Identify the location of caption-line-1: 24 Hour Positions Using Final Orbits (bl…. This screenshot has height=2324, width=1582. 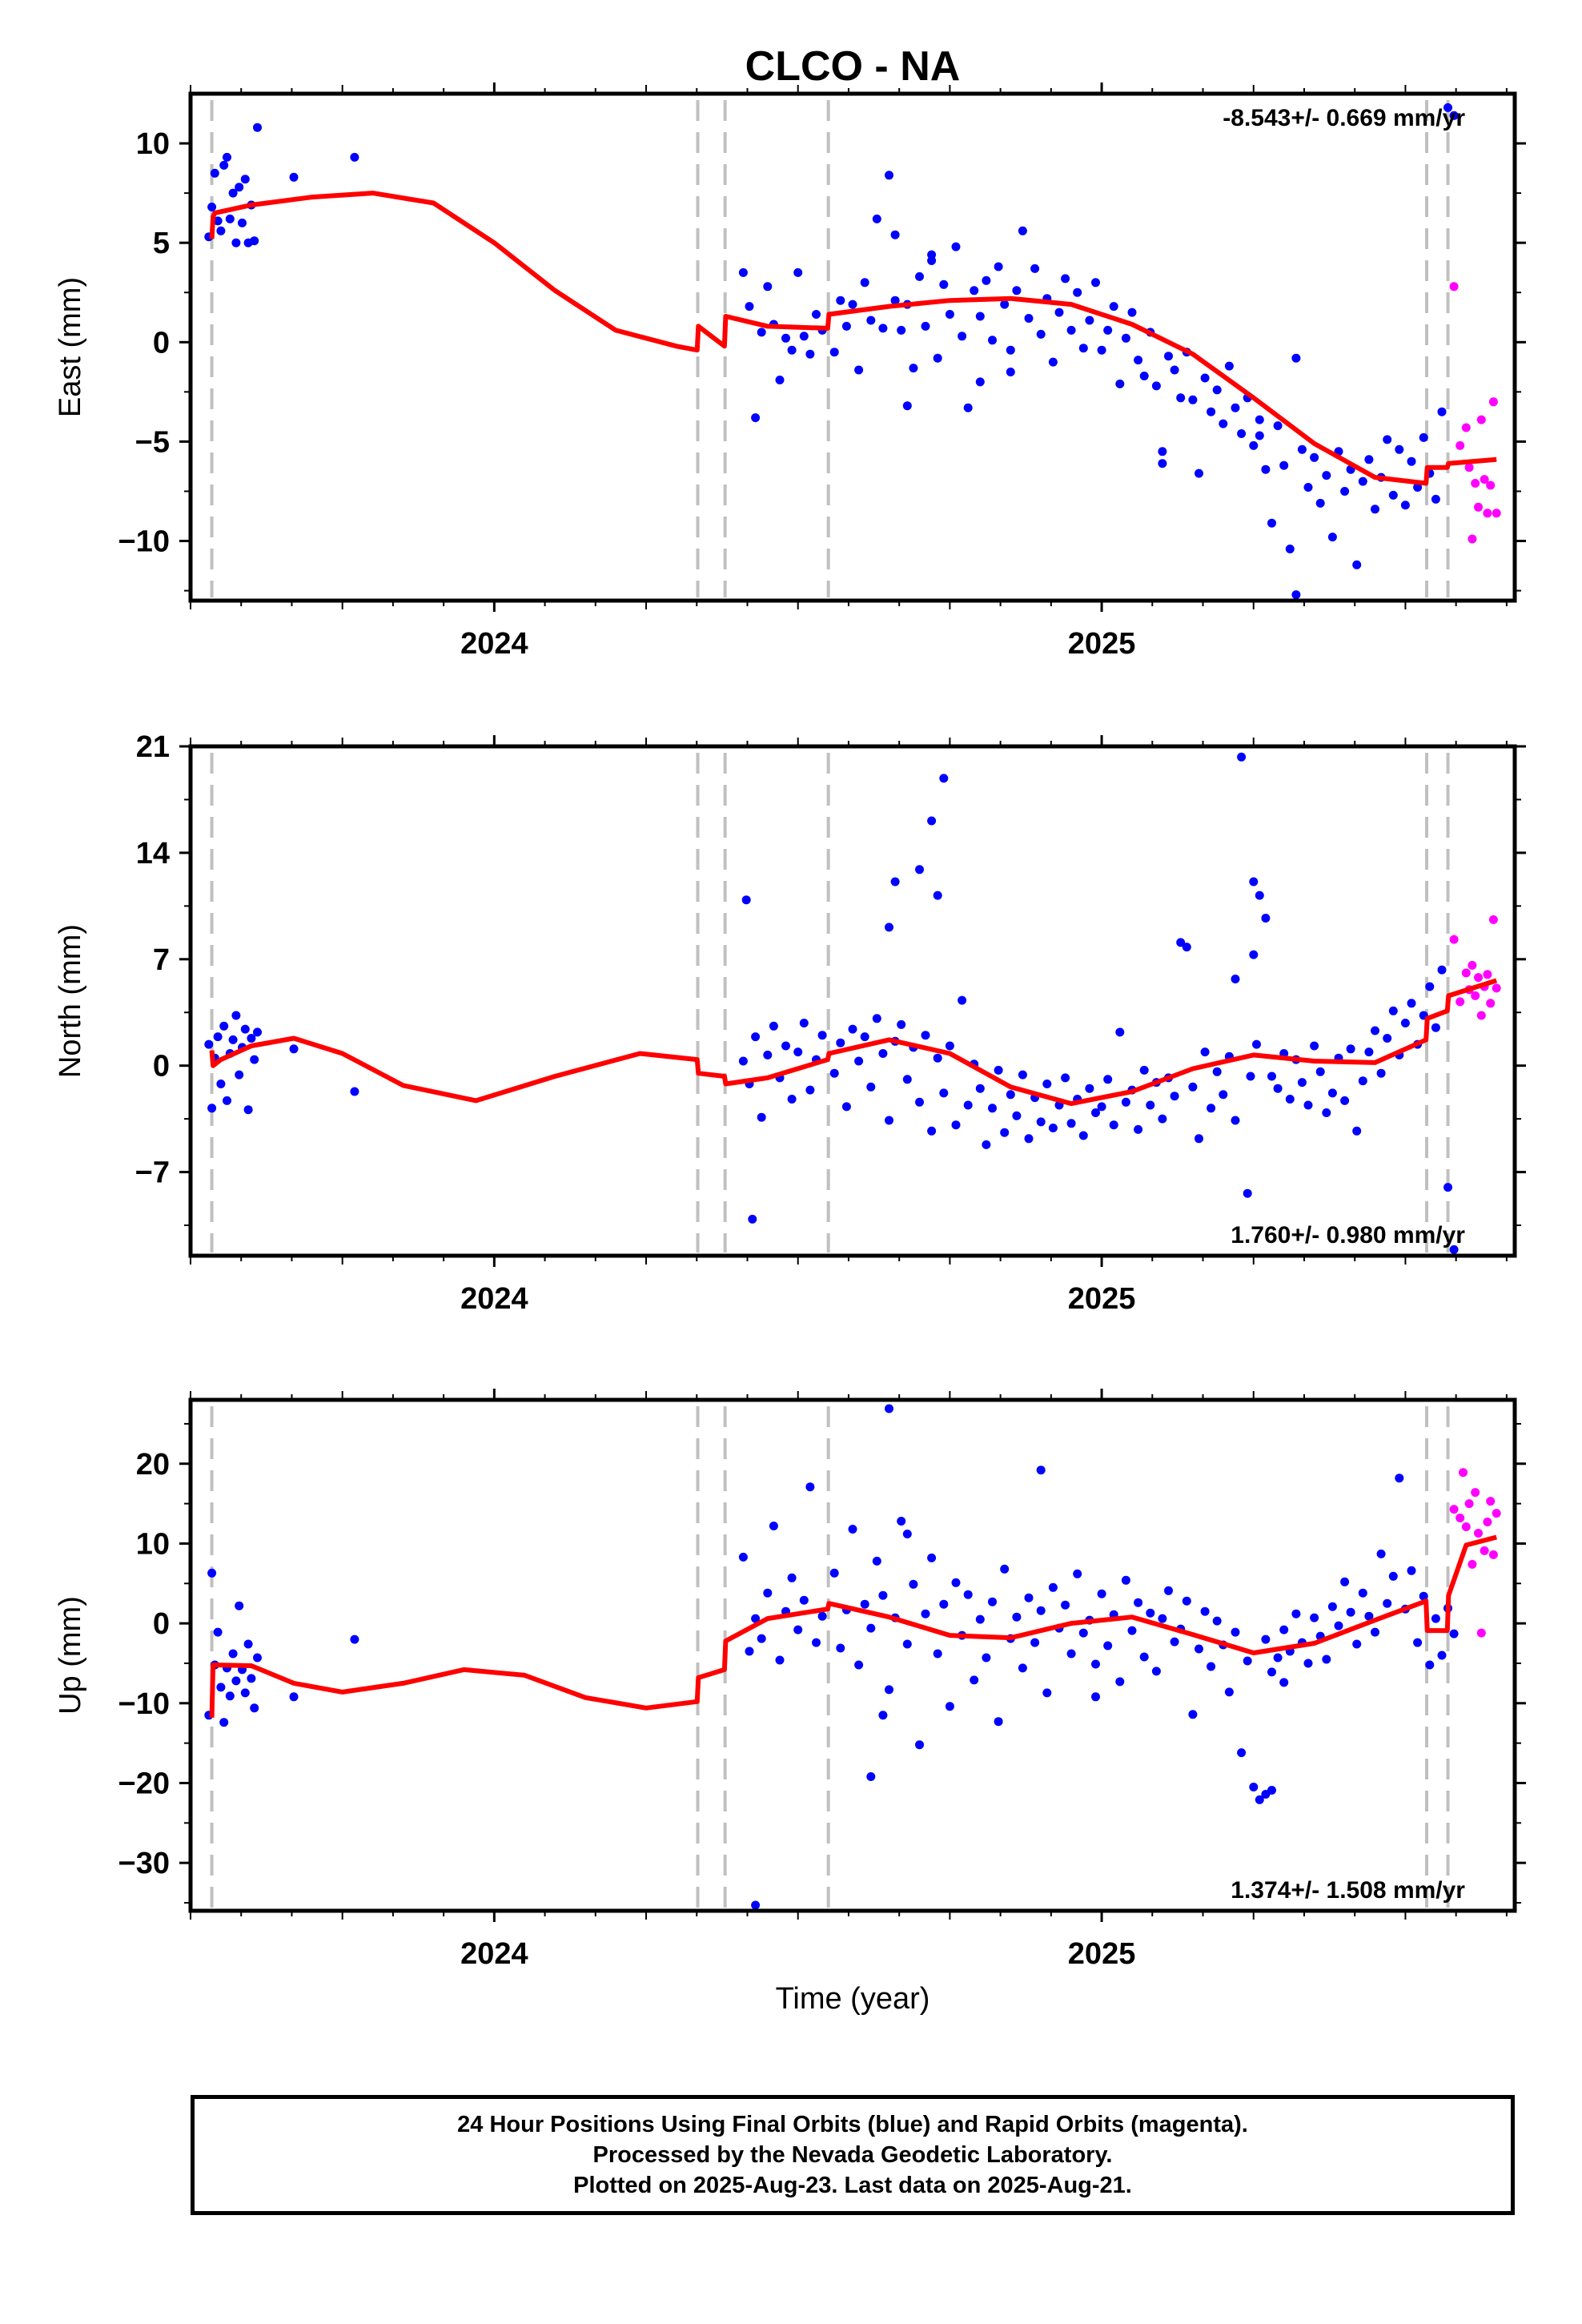
(852, 2124).